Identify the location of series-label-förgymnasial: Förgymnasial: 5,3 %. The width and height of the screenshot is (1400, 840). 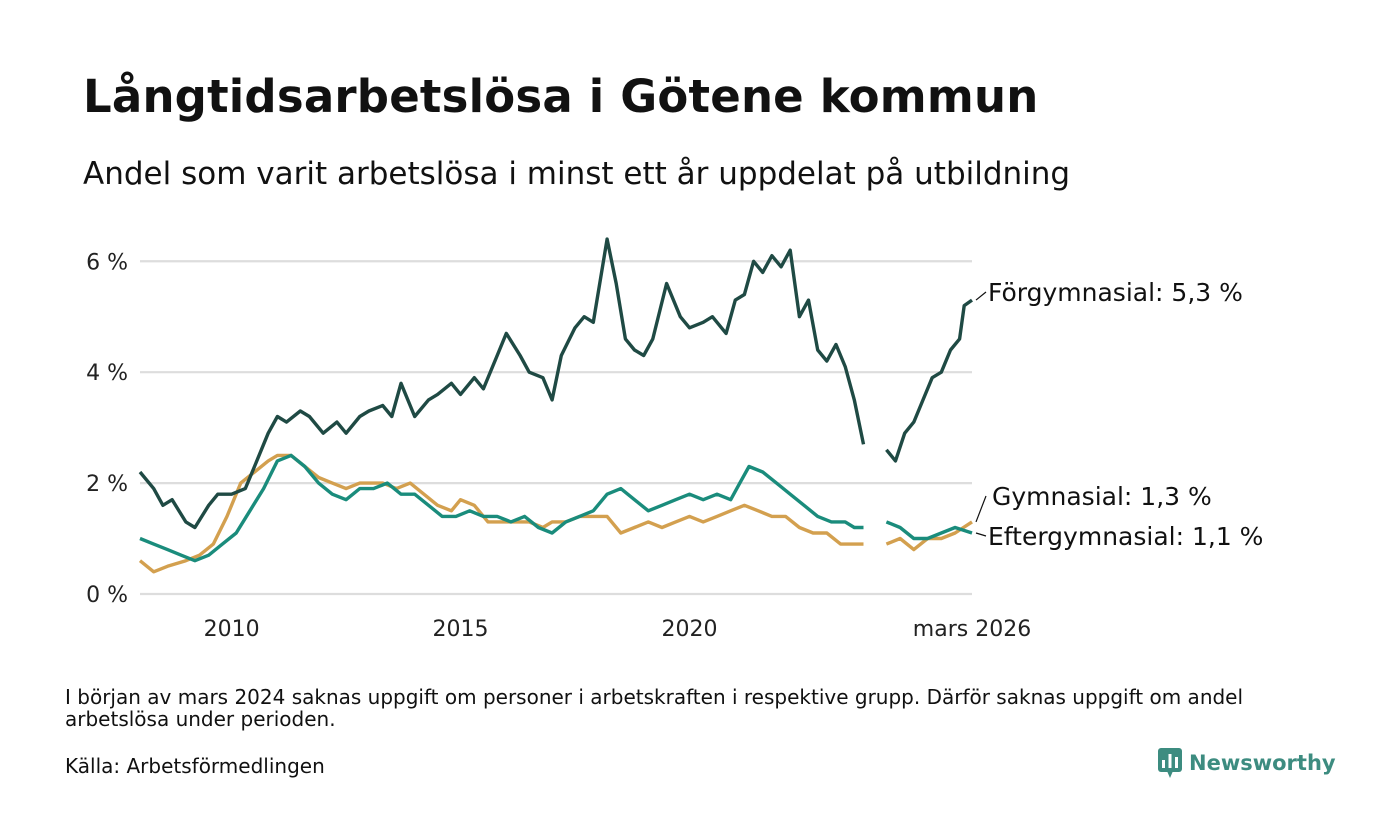
(1115, 292).